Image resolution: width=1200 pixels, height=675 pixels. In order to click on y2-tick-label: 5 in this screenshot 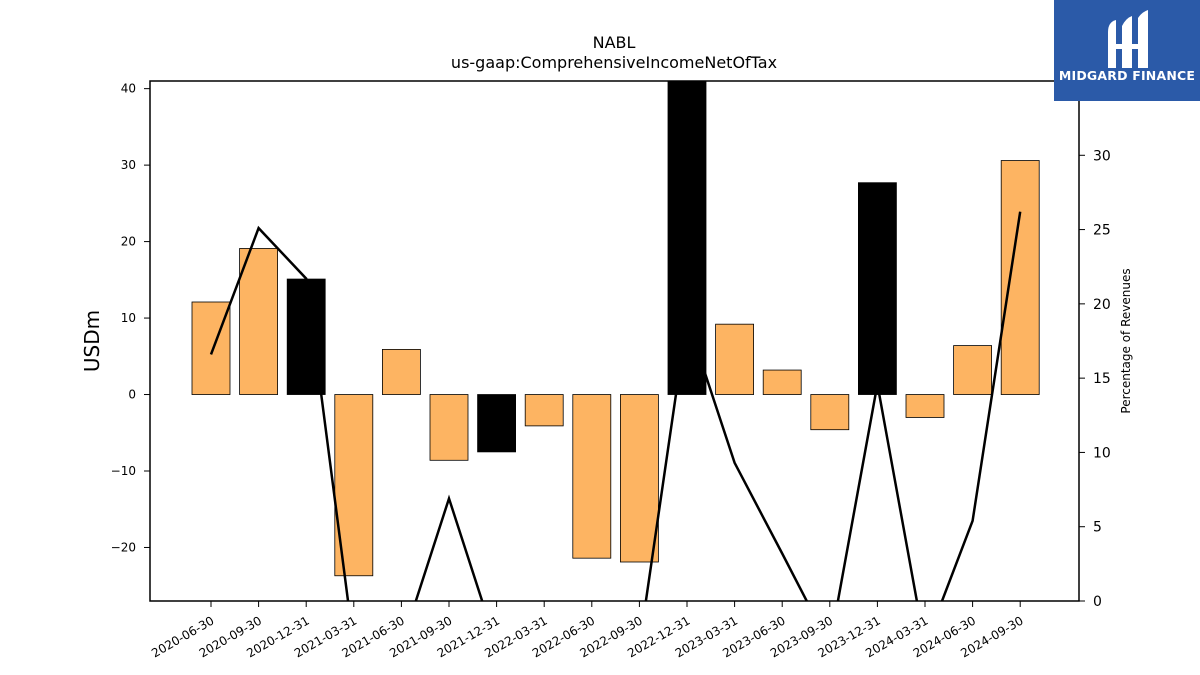, I will do `click(1097, 528)`.